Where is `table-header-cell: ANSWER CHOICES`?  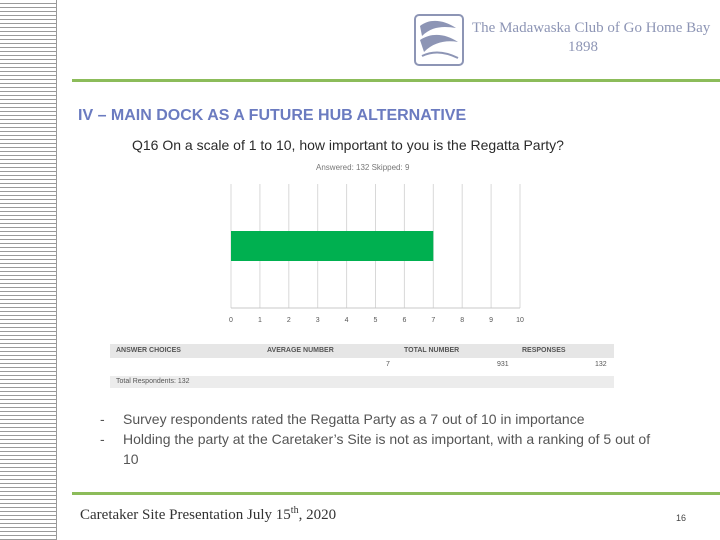
table-header-cell: ANSWER CHOICES is located at coordinates (148, 350).